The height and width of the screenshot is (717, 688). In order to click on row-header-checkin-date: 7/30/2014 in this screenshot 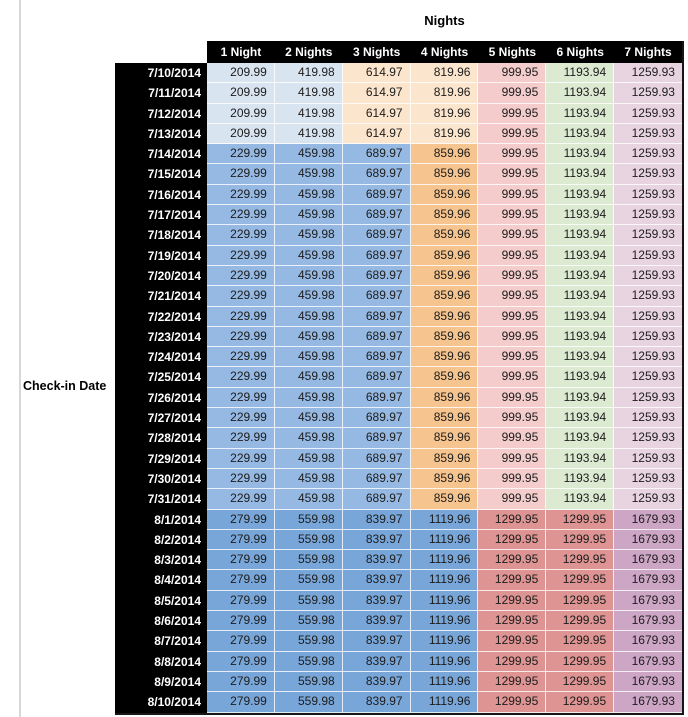, I will do `click(161, 479)`.